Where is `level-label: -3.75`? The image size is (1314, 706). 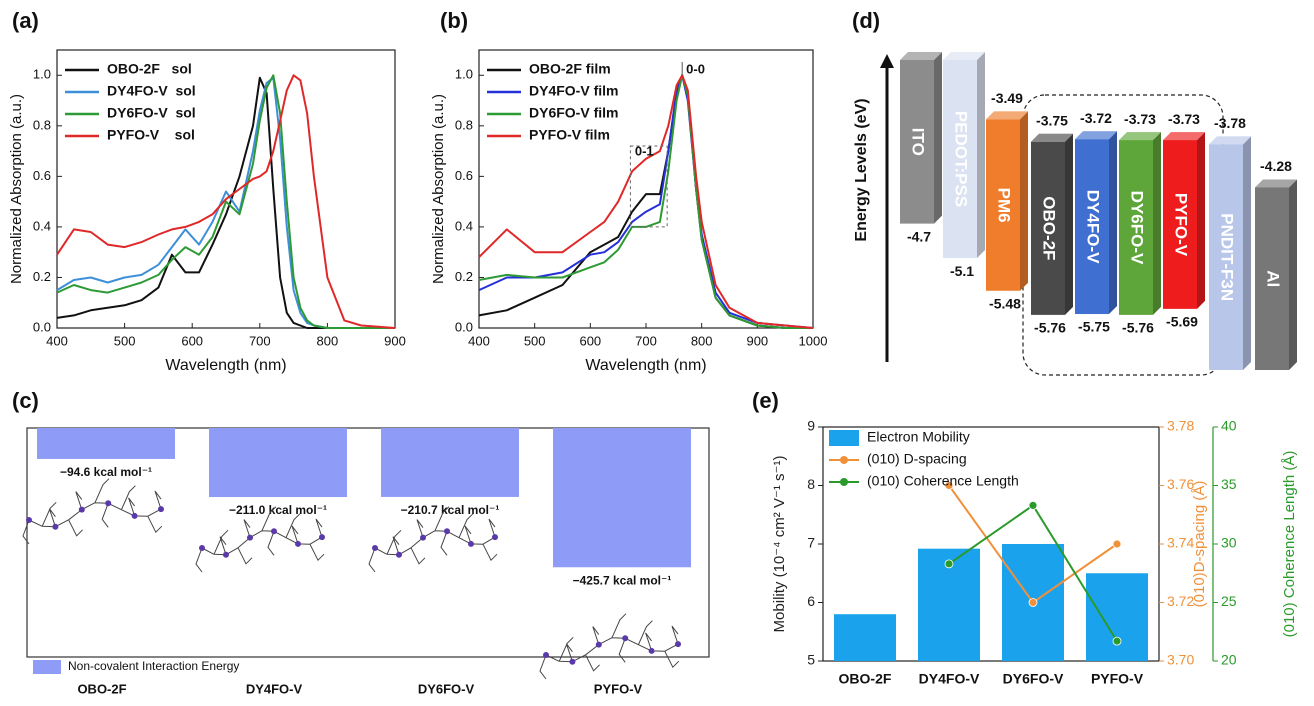
level-label: -3.75 is located at coordinates (1052, 121).